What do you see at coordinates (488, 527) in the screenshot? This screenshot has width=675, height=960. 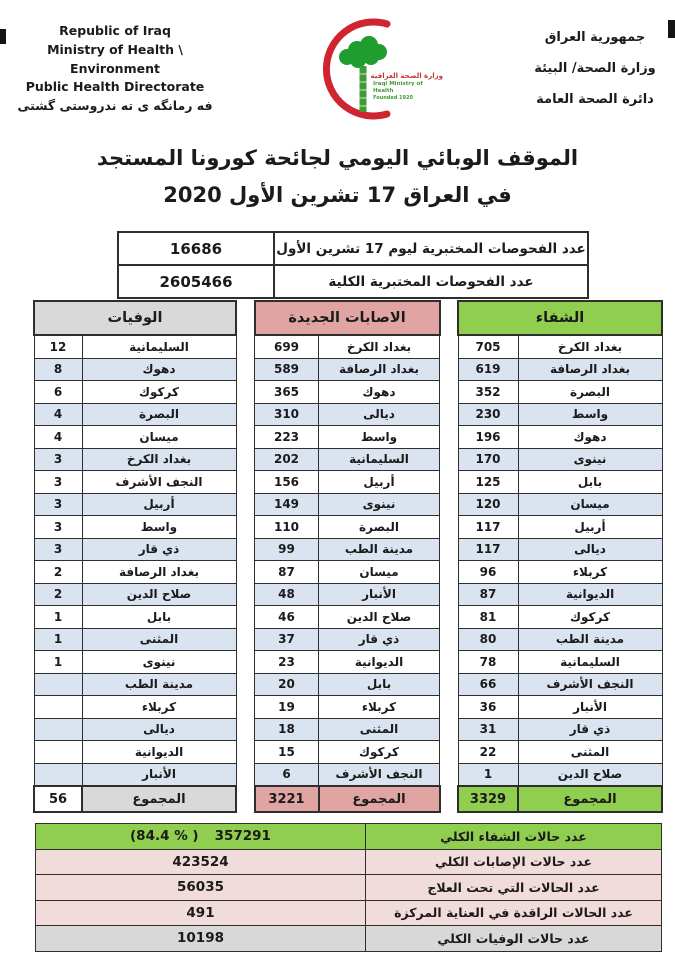 I see `value-cell: 117` at bounding box center [488, 527].